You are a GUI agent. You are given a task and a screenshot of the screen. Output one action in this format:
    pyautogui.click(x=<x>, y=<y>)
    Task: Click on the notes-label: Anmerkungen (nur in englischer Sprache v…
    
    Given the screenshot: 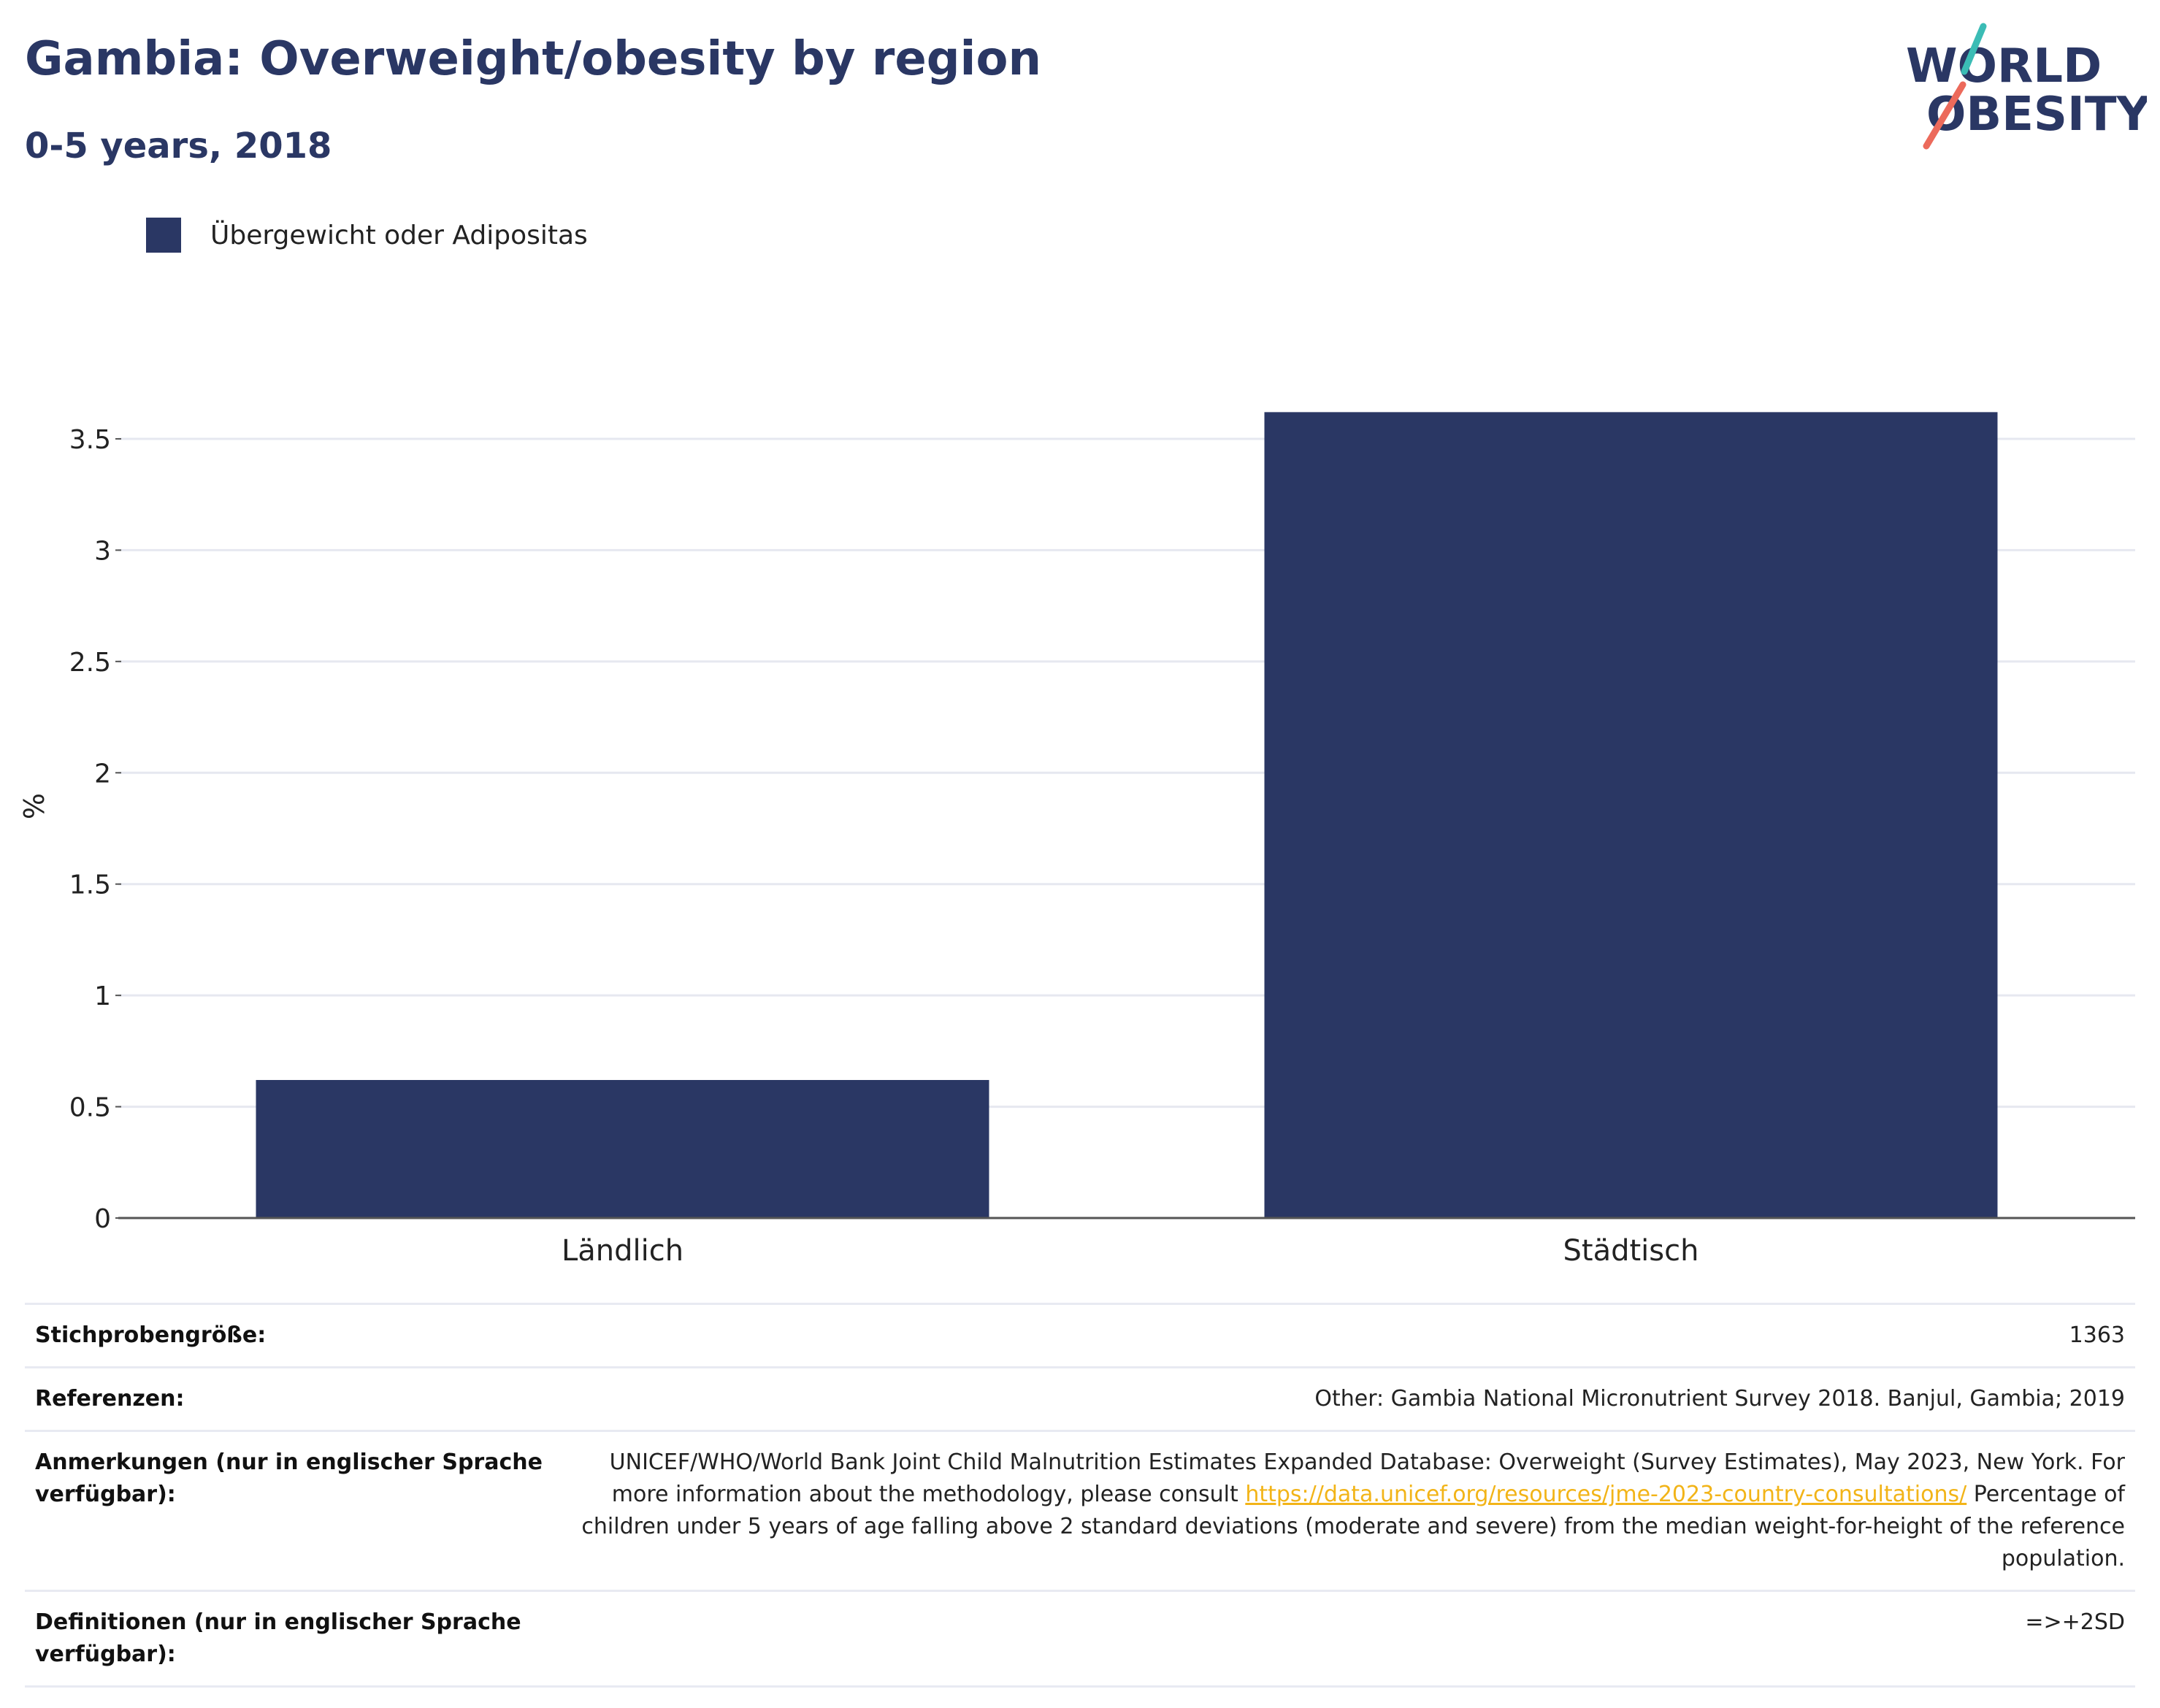 What is the action you would take?
    pyautogui.click(x=290, y=1510)
    